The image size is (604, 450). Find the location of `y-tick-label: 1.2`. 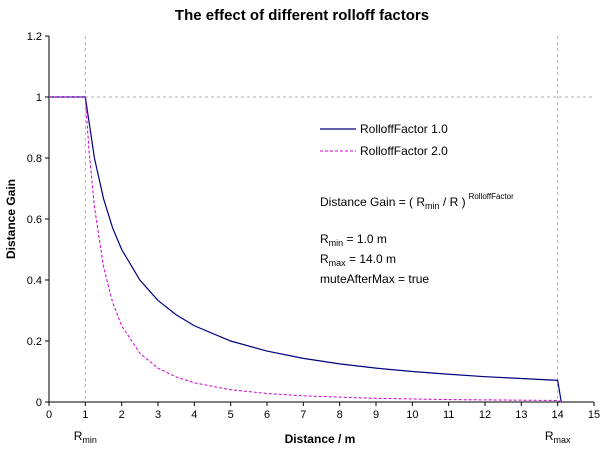

y-tick-label: 1.2 is located at coordinates (34, 37).